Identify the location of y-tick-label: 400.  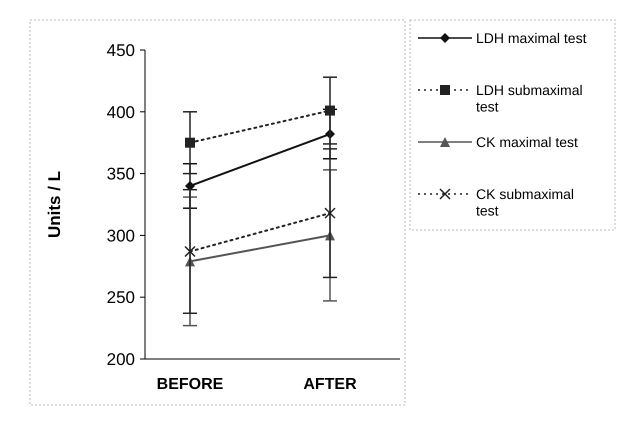
(120, 112).